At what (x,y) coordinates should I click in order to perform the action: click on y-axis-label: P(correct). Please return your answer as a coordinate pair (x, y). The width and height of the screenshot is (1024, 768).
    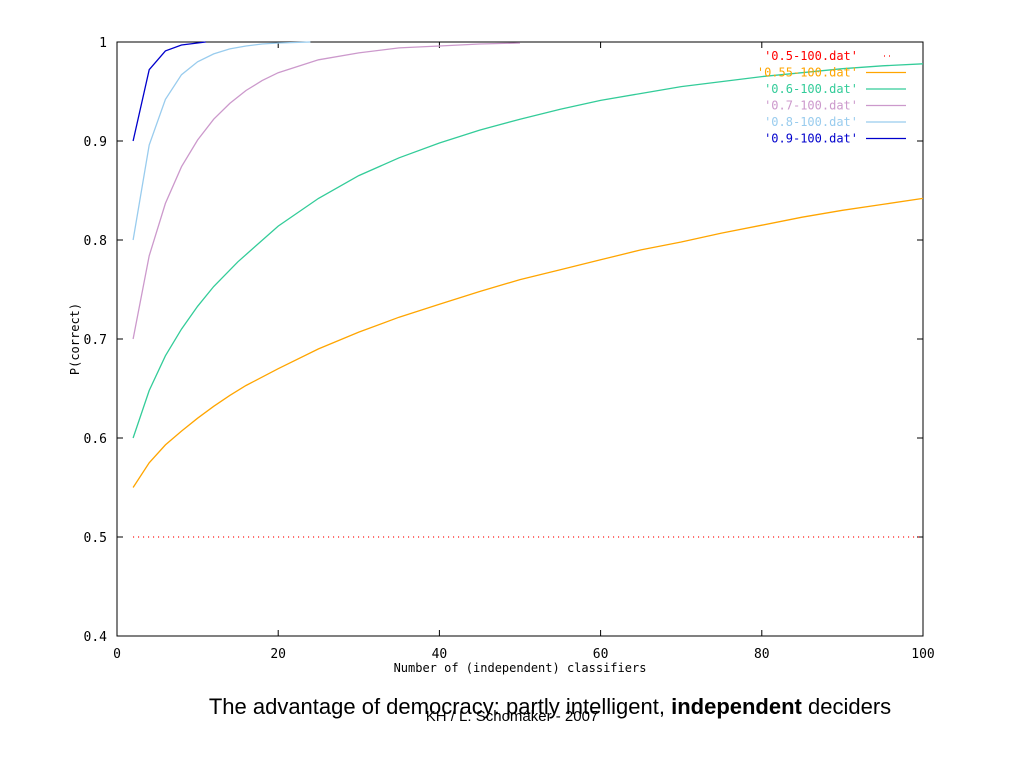
    Looking at the image, I should click on (75, 339).